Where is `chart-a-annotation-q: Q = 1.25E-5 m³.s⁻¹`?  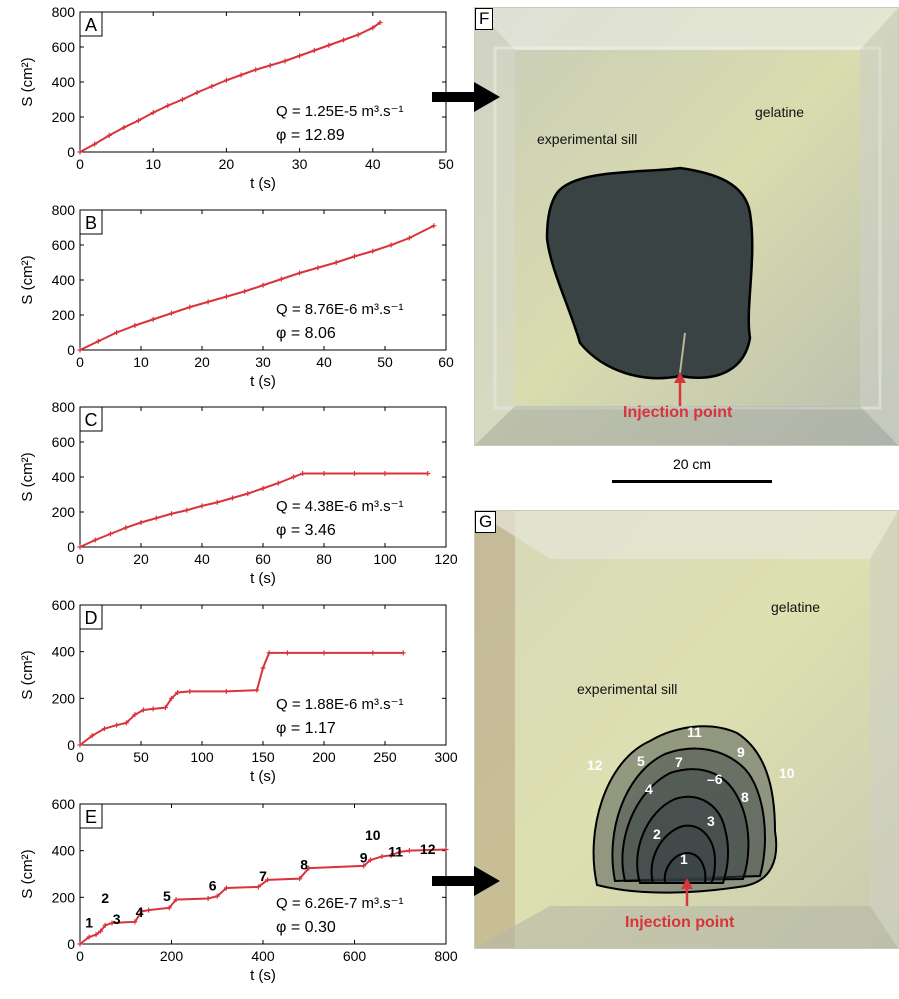 chart-a-annotation-q: Q = 1.25E-5 m³.s⁻¹ is located at coordinates (340, 111).